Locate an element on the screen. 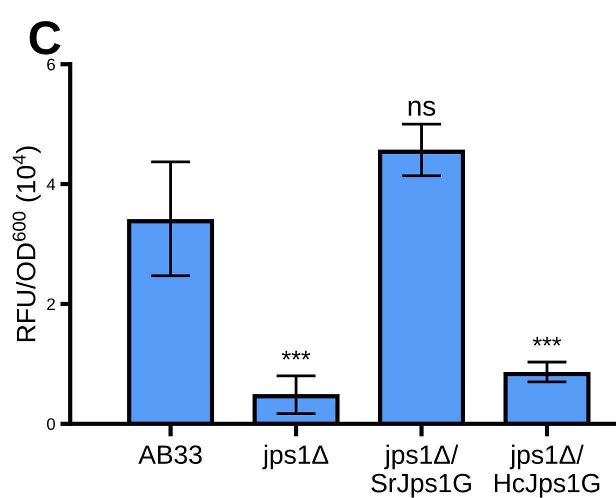 This screenshot has height=498, width=616. x-tick-label: jps1Δ is located at coordinates (295, 457).